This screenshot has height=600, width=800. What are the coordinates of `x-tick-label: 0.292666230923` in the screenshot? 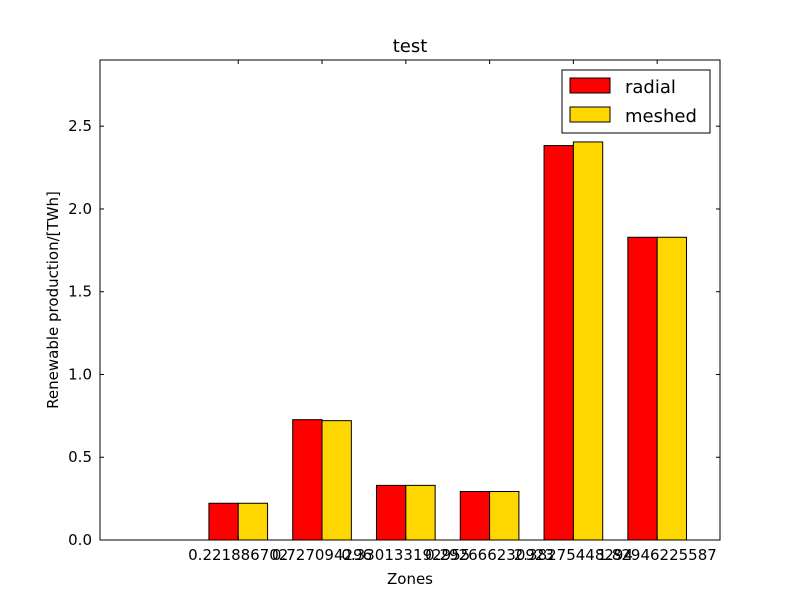 It's located at (489, 555).